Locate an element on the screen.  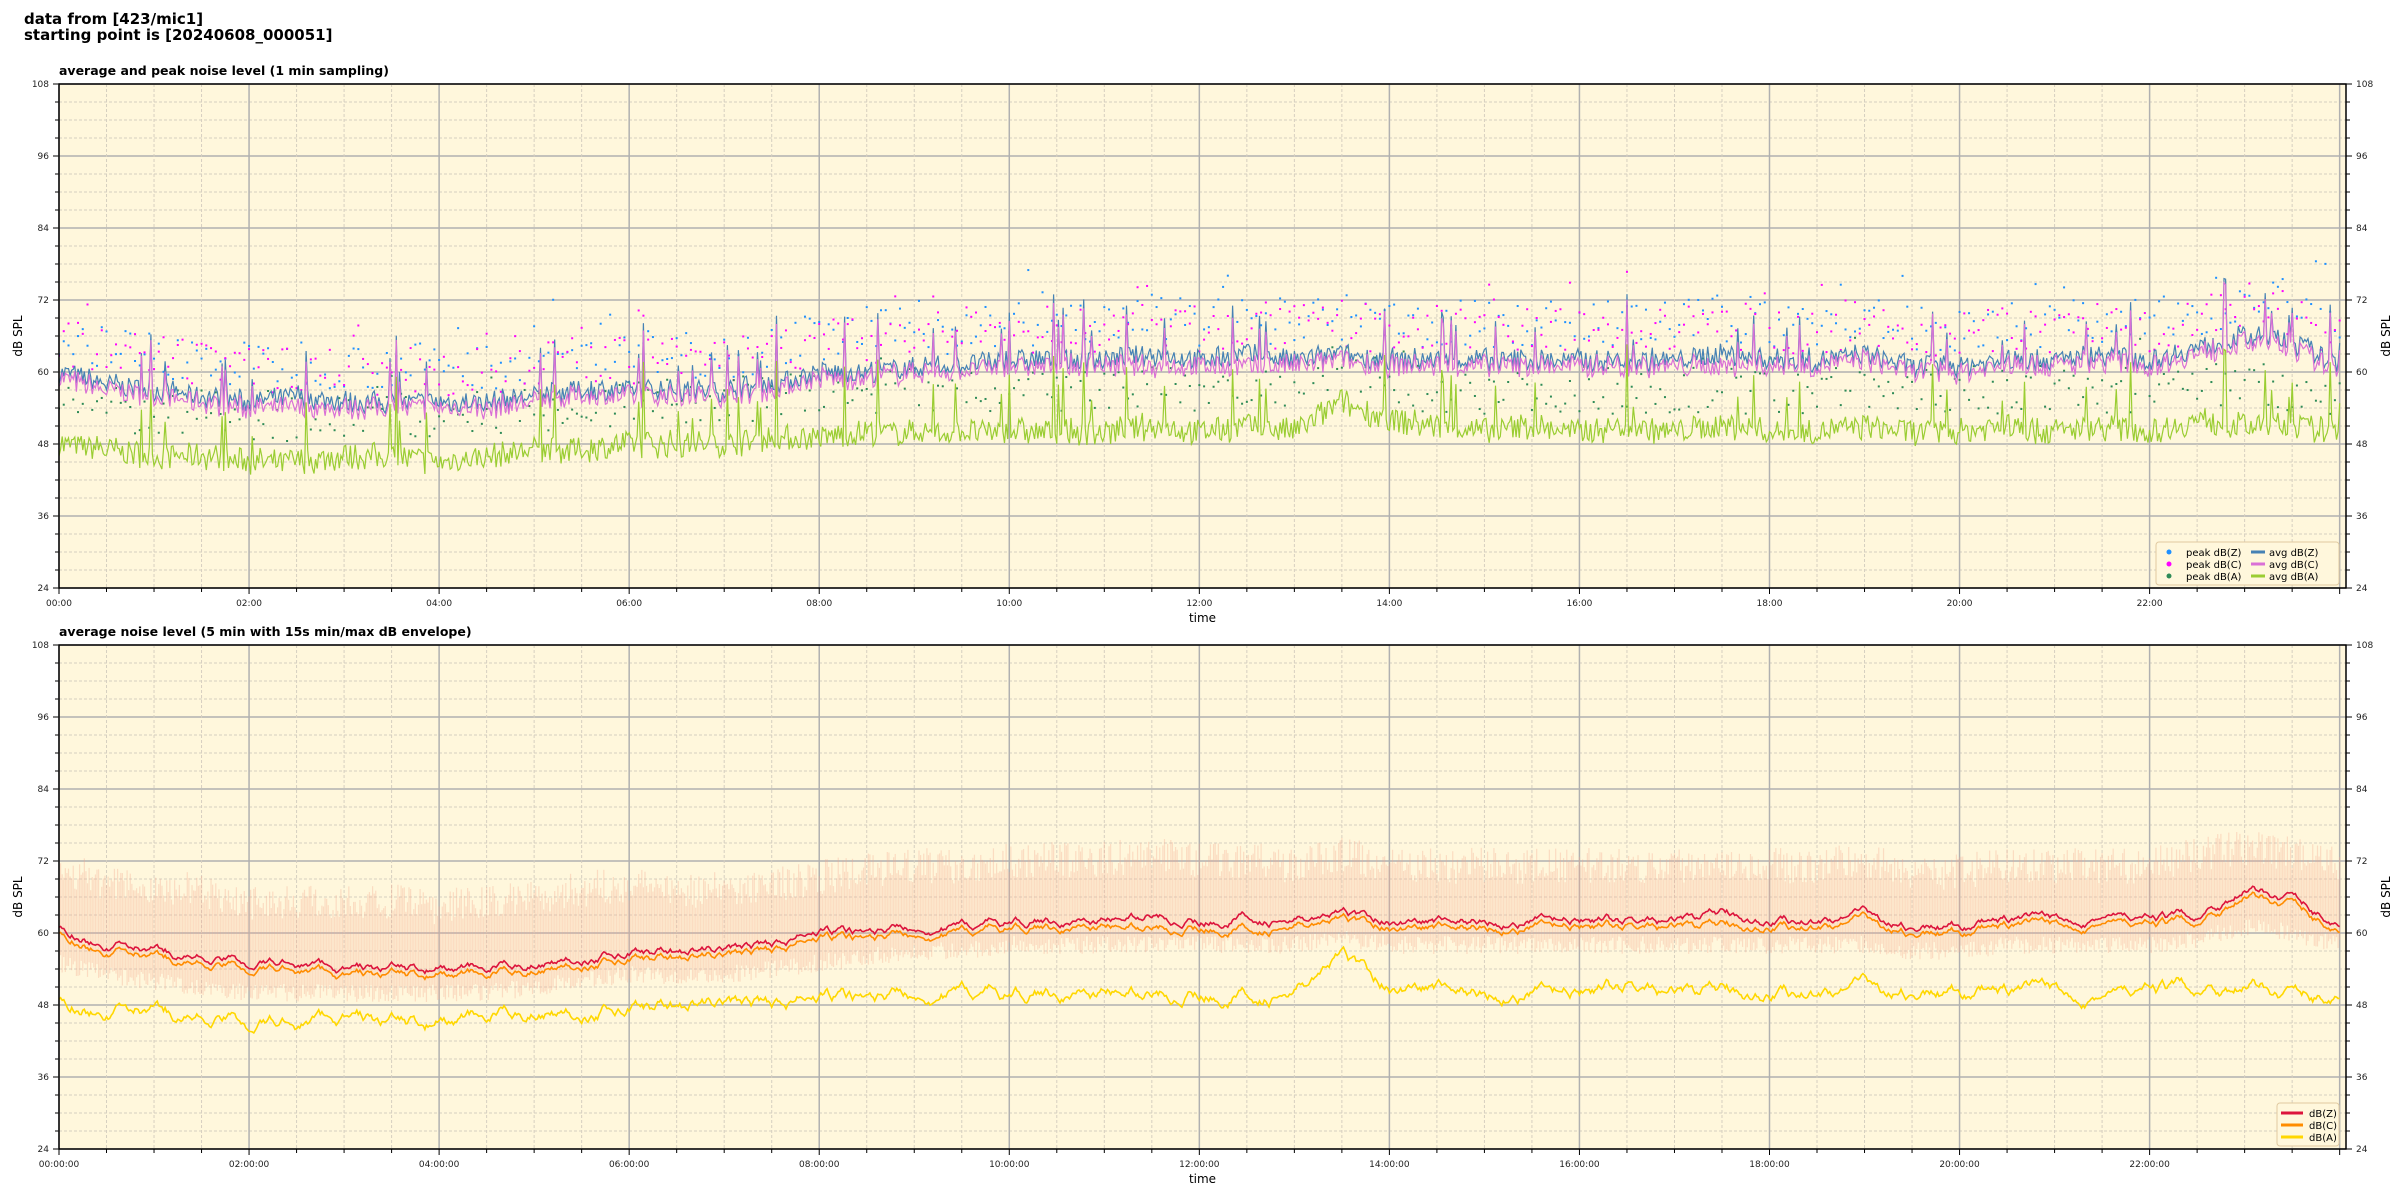
legend-label: avg dB(A) is located at coordinates (2294, 577).